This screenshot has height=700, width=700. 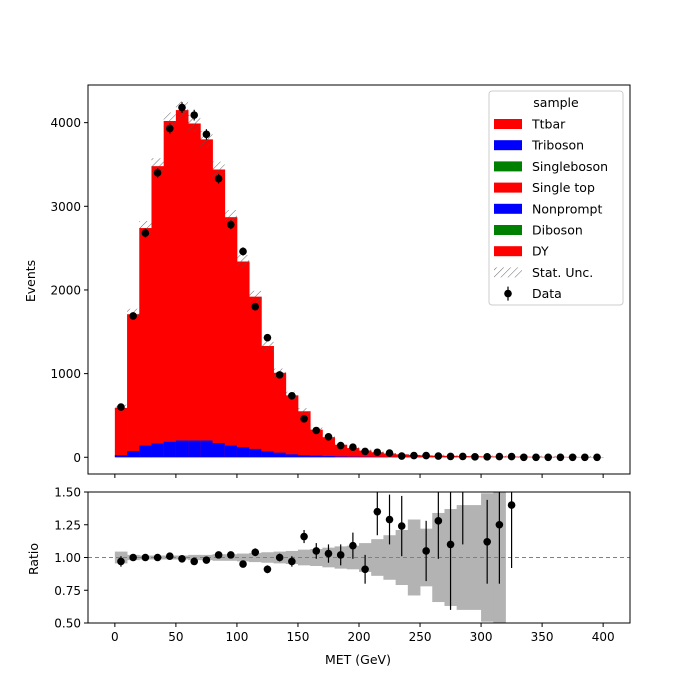 I want to click on legend-box, so click(x=556, y=198).